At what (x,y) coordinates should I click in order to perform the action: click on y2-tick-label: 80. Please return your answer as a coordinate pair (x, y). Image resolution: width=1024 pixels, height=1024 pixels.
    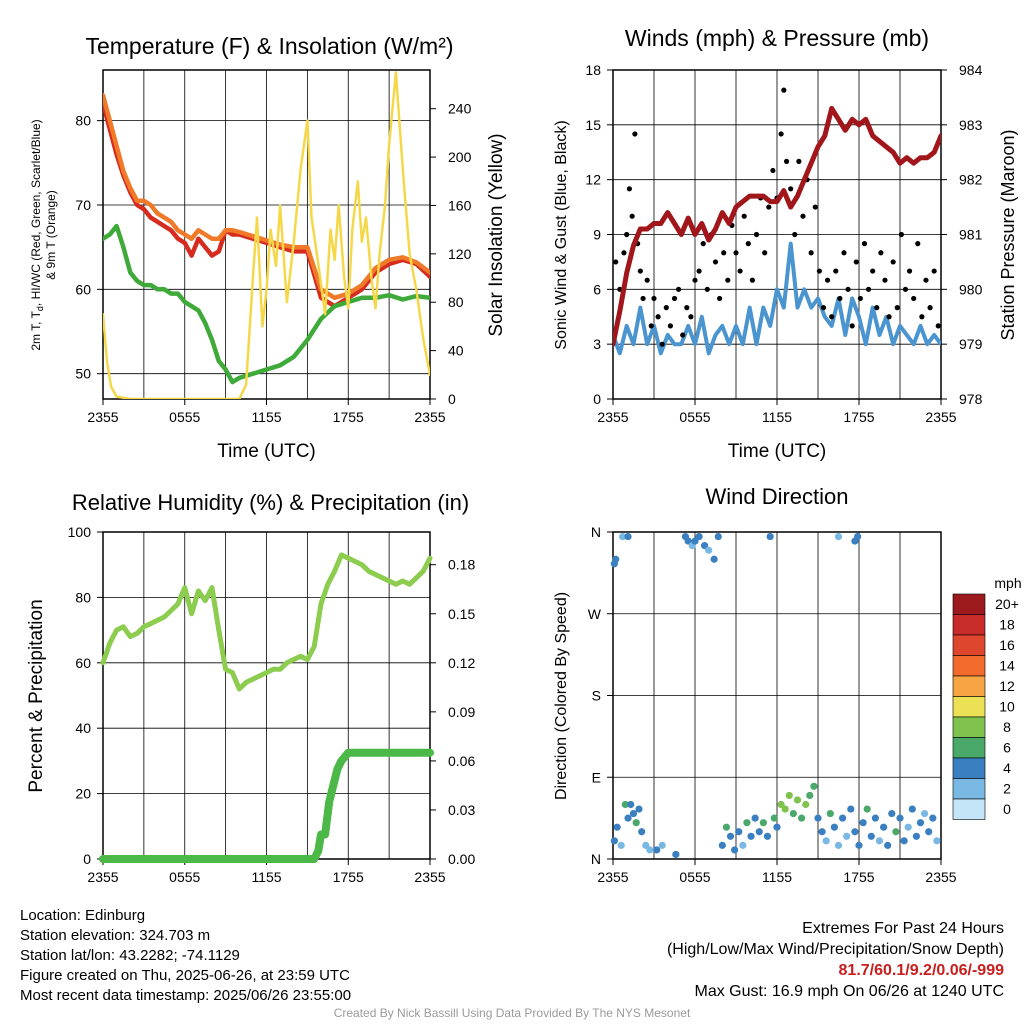
    Looking at the image, I should click on (456, 302).